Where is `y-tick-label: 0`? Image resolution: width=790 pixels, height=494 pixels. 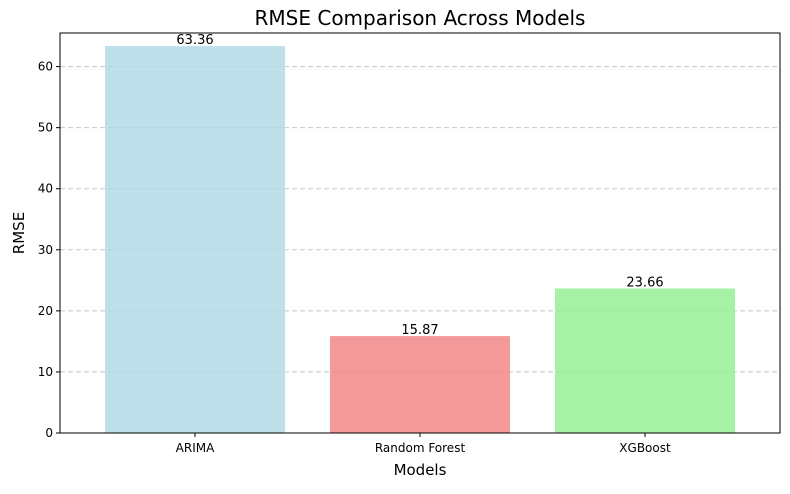
y-tick-label: 0 is located at coordinates (49, 433).